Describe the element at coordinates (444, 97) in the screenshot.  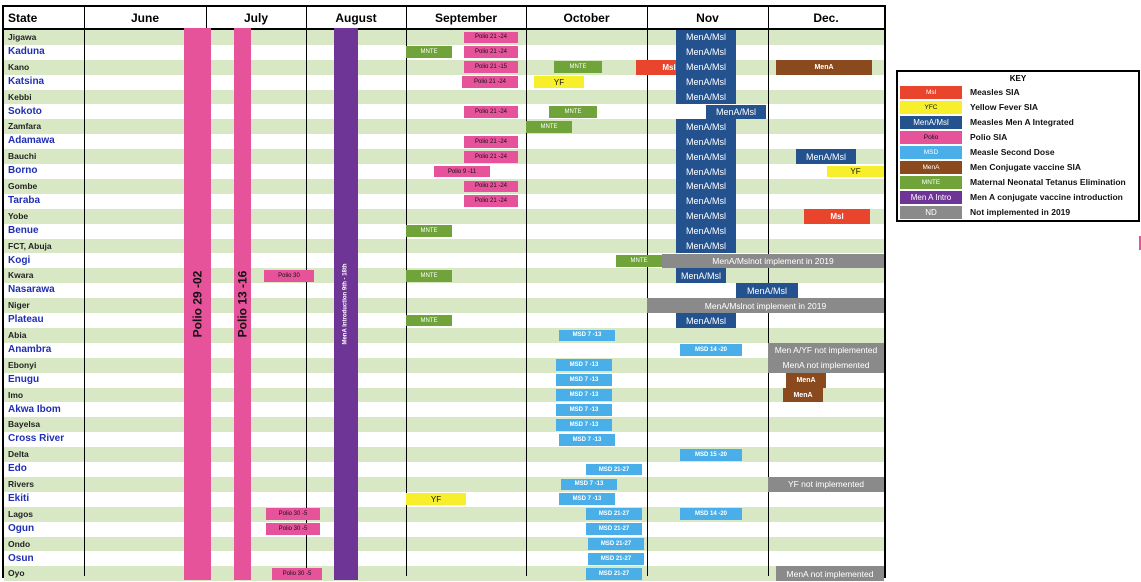
I see `table-row: Kebbi` at that location.